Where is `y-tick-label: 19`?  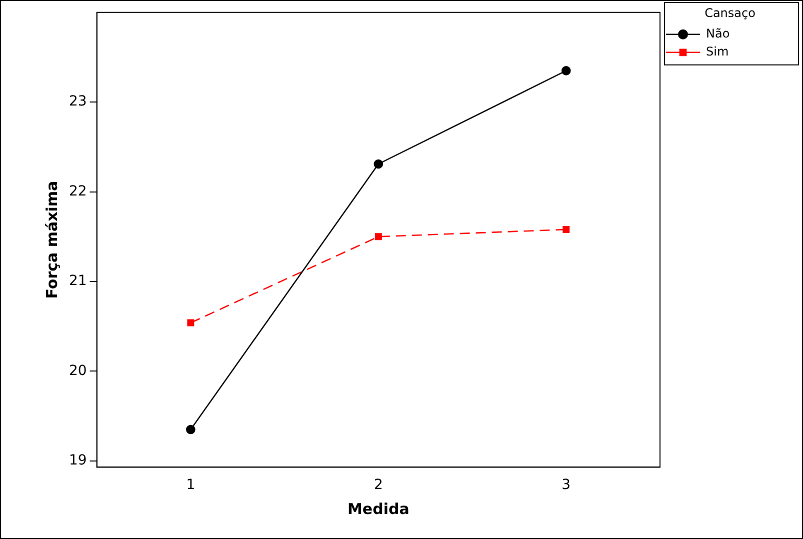 y-tick-label: 19 is located at coordinates (77, 460).